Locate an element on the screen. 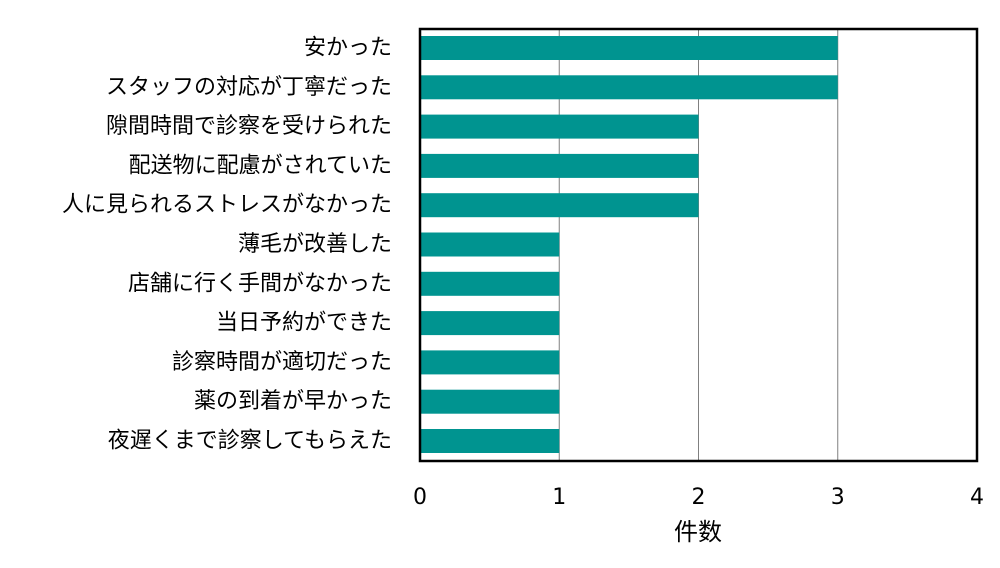 This screenshot has width=1000, height=568. category-label-5: 薄毛が改善した is located at coordinates (315, 244).